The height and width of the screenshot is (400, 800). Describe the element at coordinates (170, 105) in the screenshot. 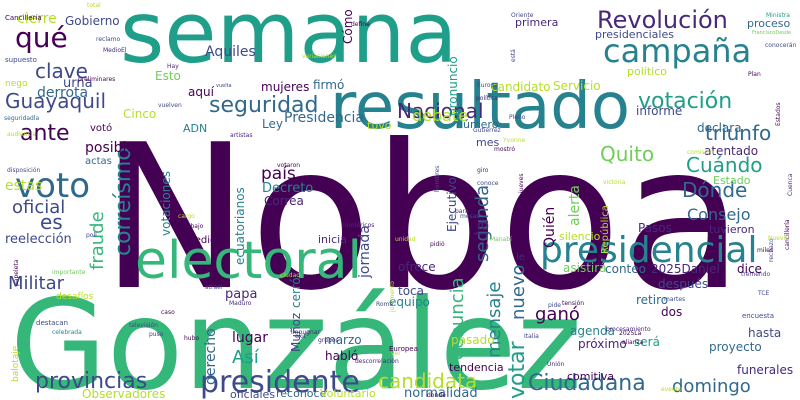

I see `cloud-word: vuelven` at that location.